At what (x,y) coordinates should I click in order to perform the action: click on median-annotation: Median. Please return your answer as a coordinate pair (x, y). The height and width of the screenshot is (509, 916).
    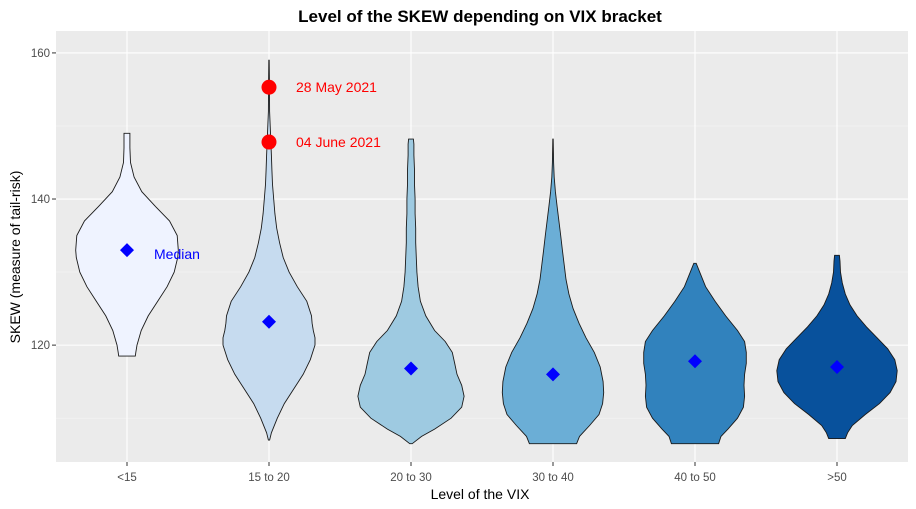
    Looking at the image, I should click on (177, 254).